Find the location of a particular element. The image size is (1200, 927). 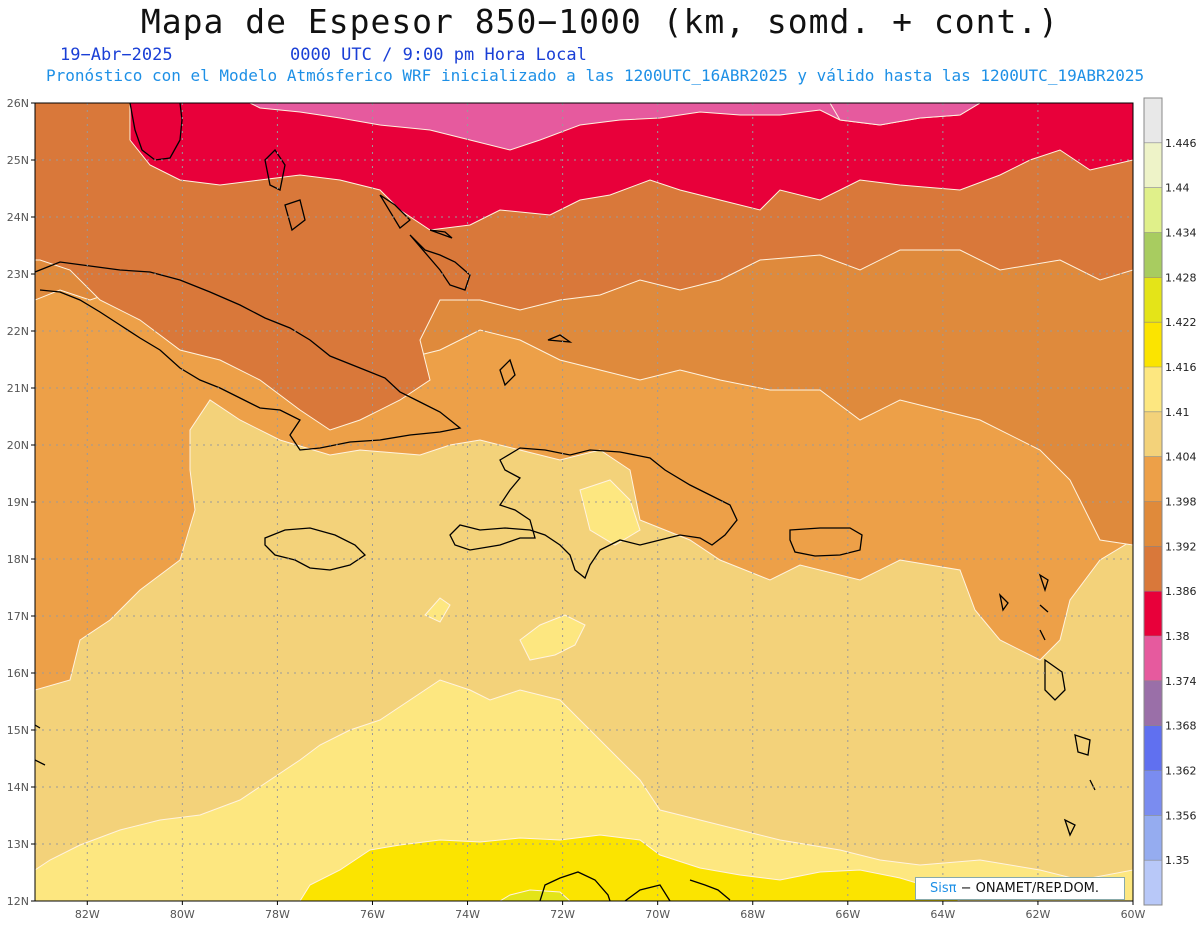

lon-label: 72W is located at coordinates (562, 914).